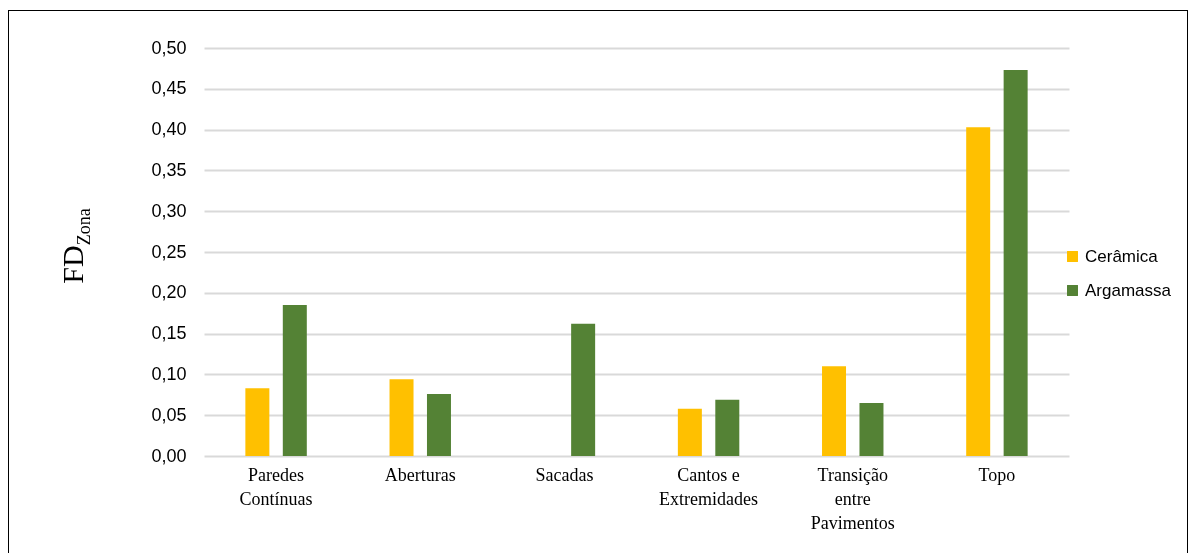  What do you see at coordinates (1128, 290) in the screenshot?
I see `legend-label: Argamassa` at bounding box center [1128, 290].